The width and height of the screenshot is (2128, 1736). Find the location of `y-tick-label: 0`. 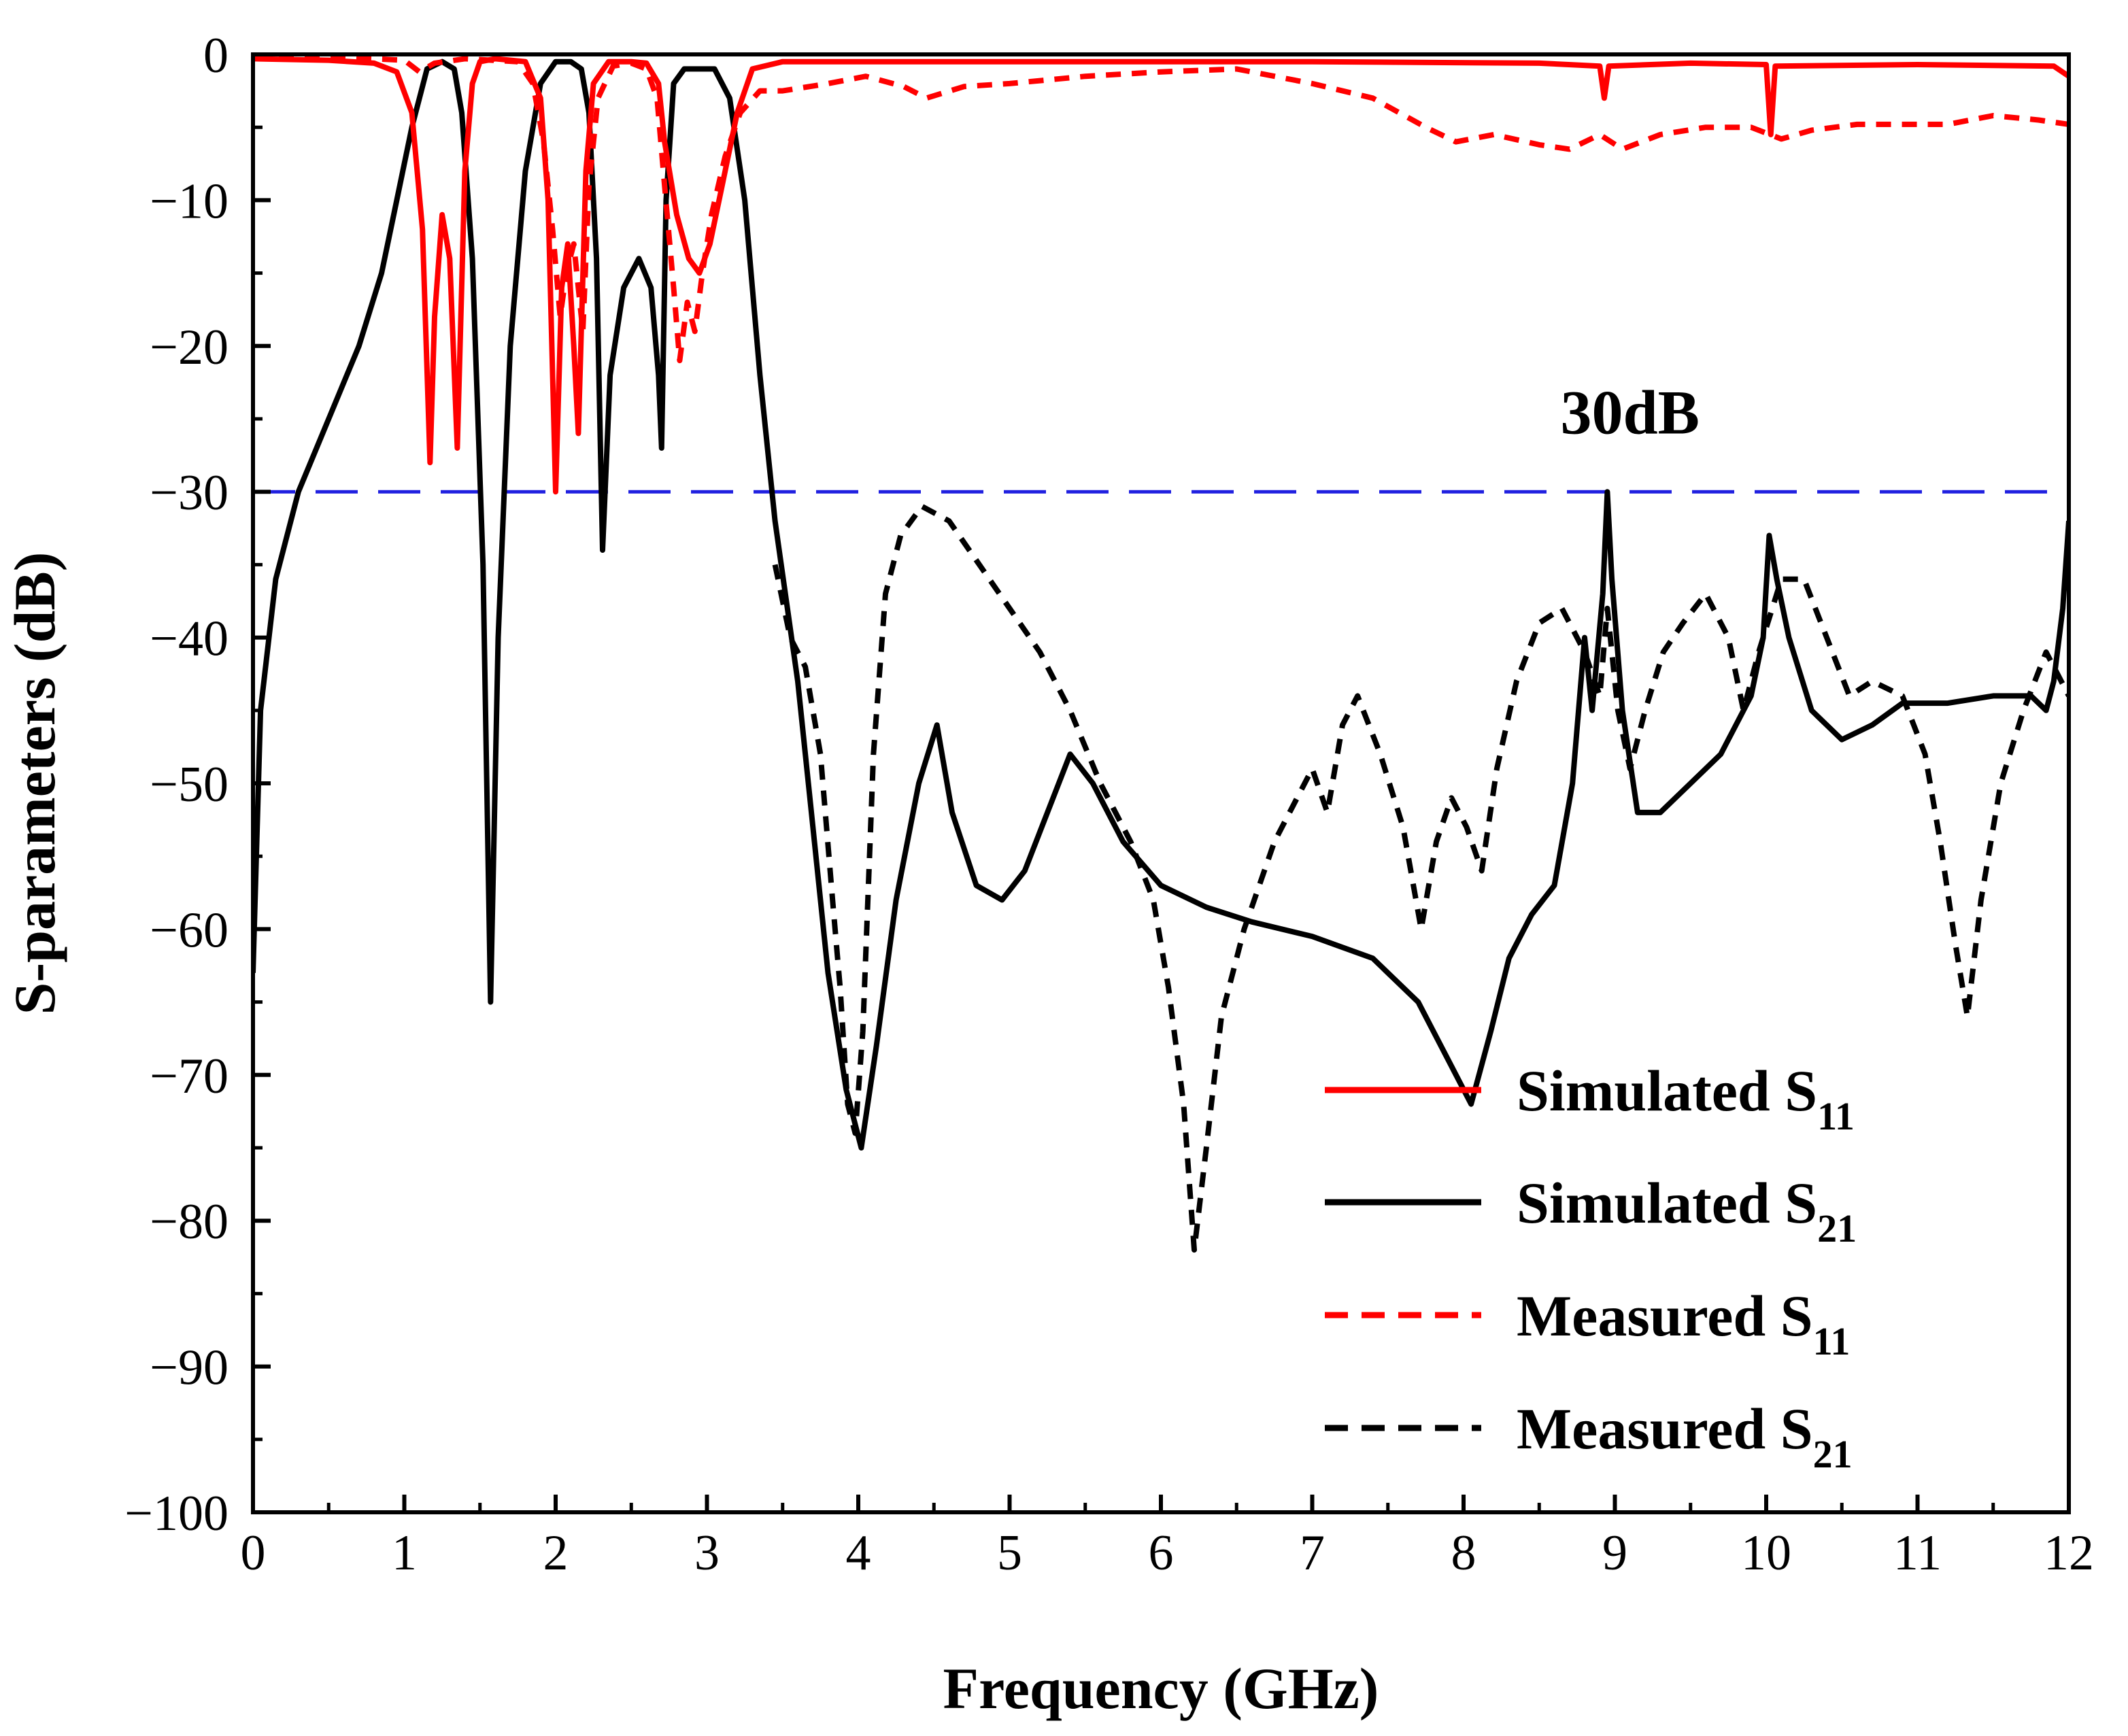

y-tick-label: 0 is located at coordinates (216, 56).